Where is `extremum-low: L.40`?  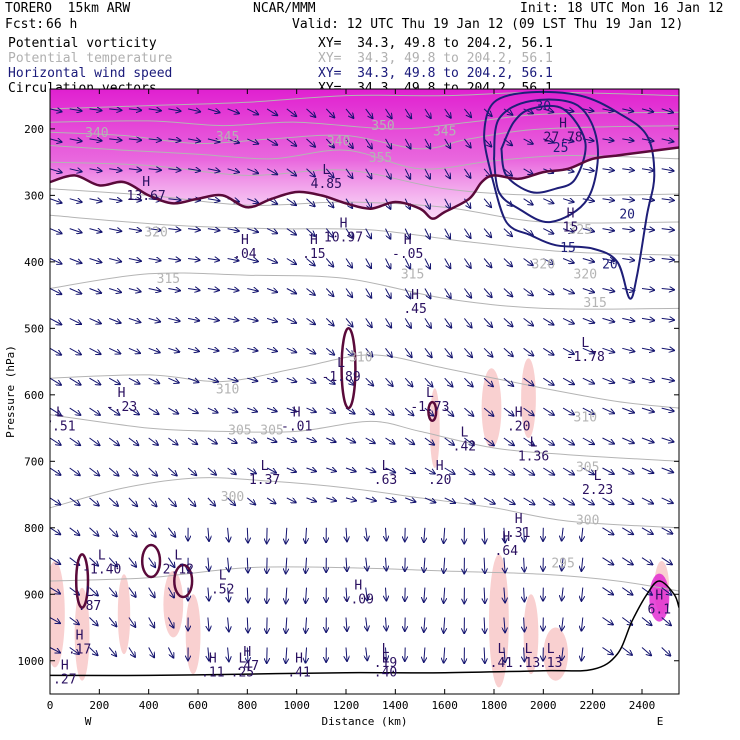
extremum-low: L.40 is located at coordinates (385, 666).